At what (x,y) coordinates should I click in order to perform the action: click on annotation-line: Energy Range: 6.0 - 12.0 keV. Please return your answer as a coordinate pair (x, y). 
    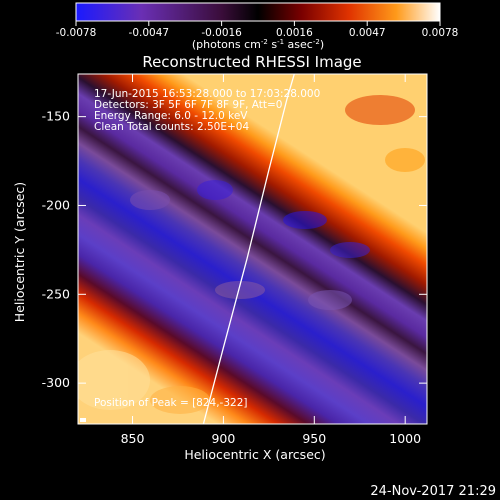
    Looking at the image, I should click on (171, 116).